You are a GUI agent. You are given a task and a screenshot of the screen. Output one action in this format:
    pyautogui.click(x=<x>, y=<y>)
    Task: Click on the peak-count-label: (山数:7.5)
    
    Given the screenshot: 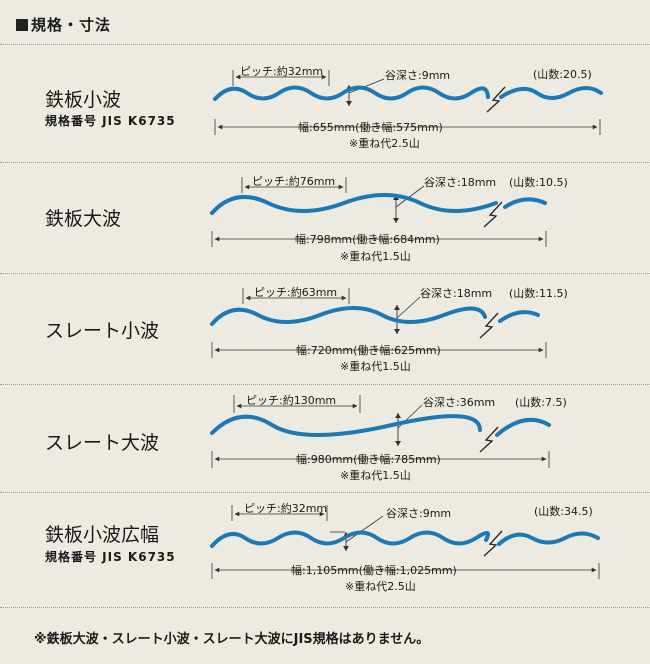 What is the action you would take?
    pyautogui.click(x=541, y=402)
    